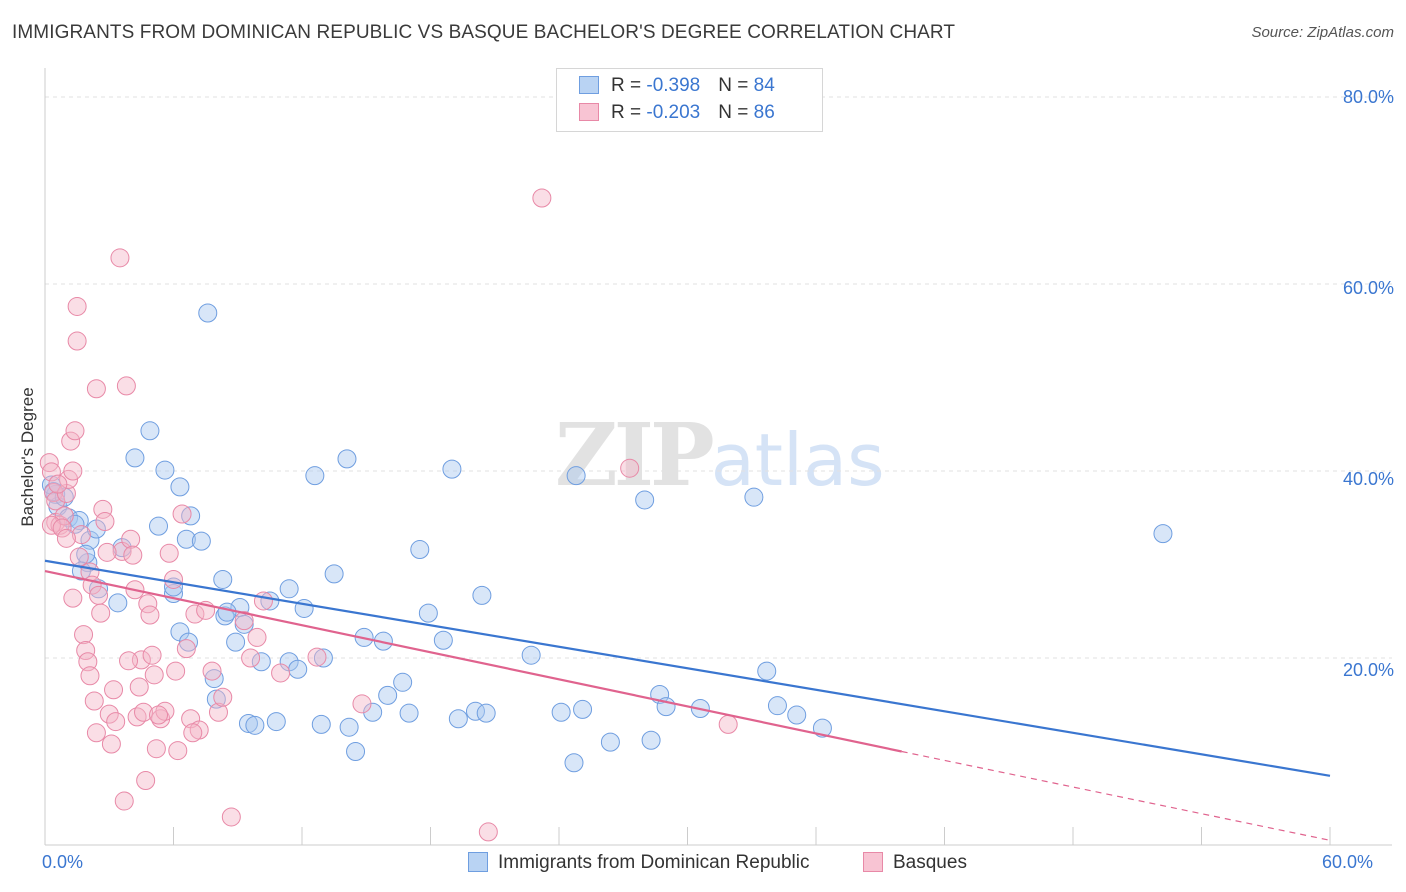 This screenshot has height=892, width=1406. What do you see at coordinates (589, 85) in the screenshot?
I see `legend-swatch-blue` at bounding box center [589, 85].